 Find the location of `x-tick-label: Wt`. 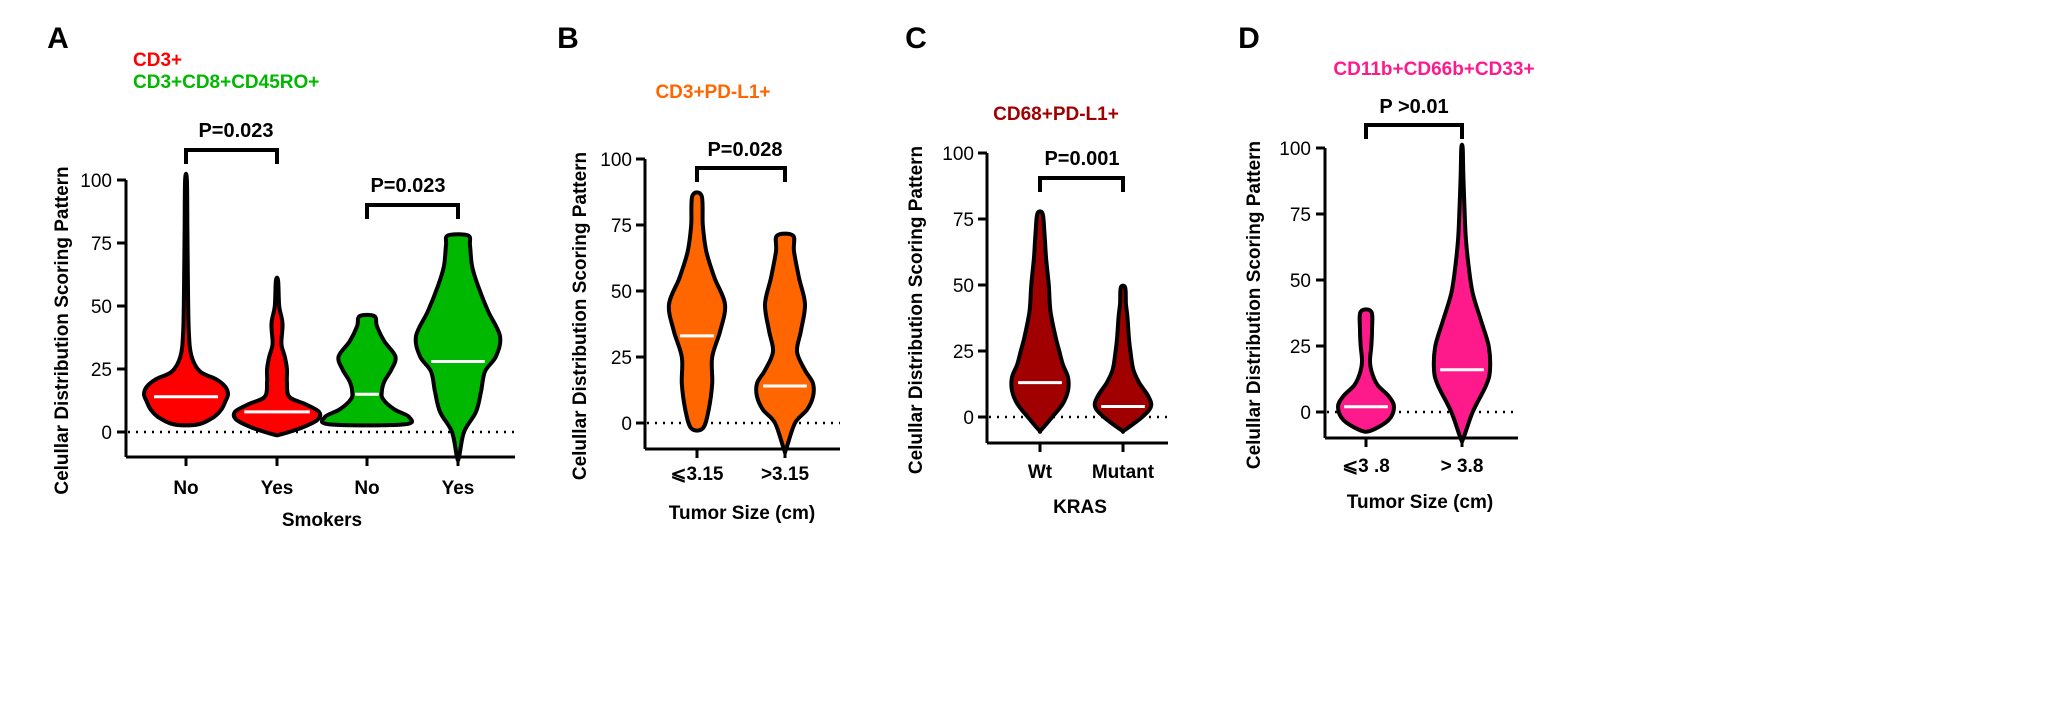

x-tick-label: Wt is located at coordinates (1040, 472).